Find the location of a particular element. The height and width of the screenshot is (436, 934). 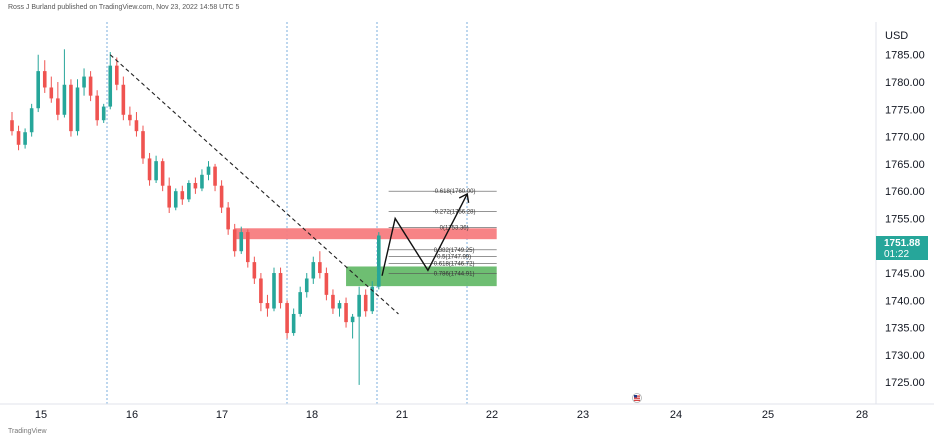

price-tick-label: 1780.00 is located at coordinates (905, 83).